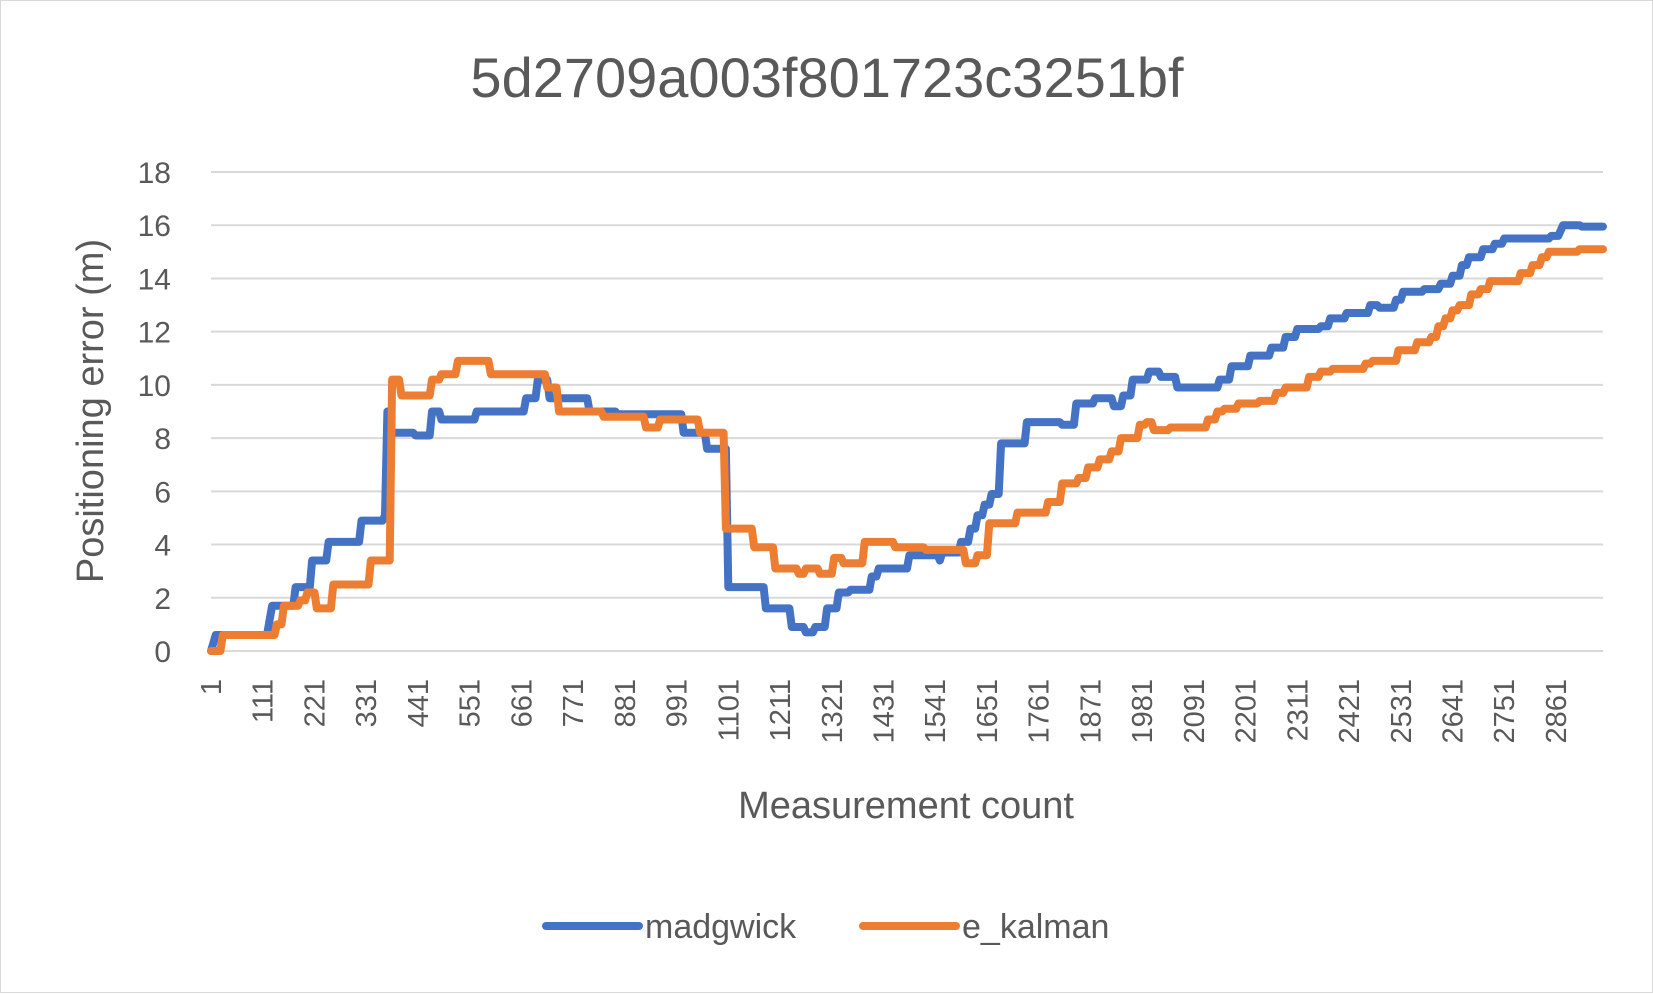  What do you see at coordinates (988, 711) in the screenshot?
I see `x-tick-label: 1651` at bounding box center [988, 711].